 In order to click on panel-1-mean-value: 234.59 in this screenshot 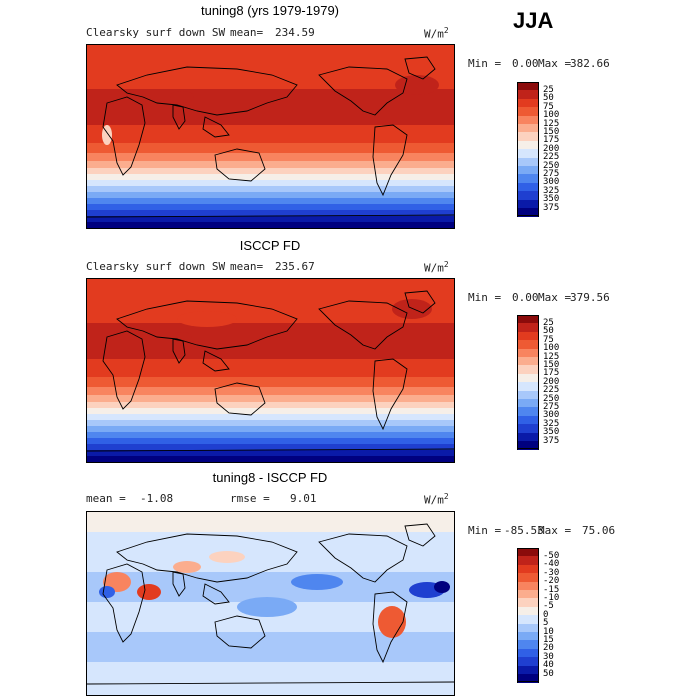, I will do `click(295, 32)`.